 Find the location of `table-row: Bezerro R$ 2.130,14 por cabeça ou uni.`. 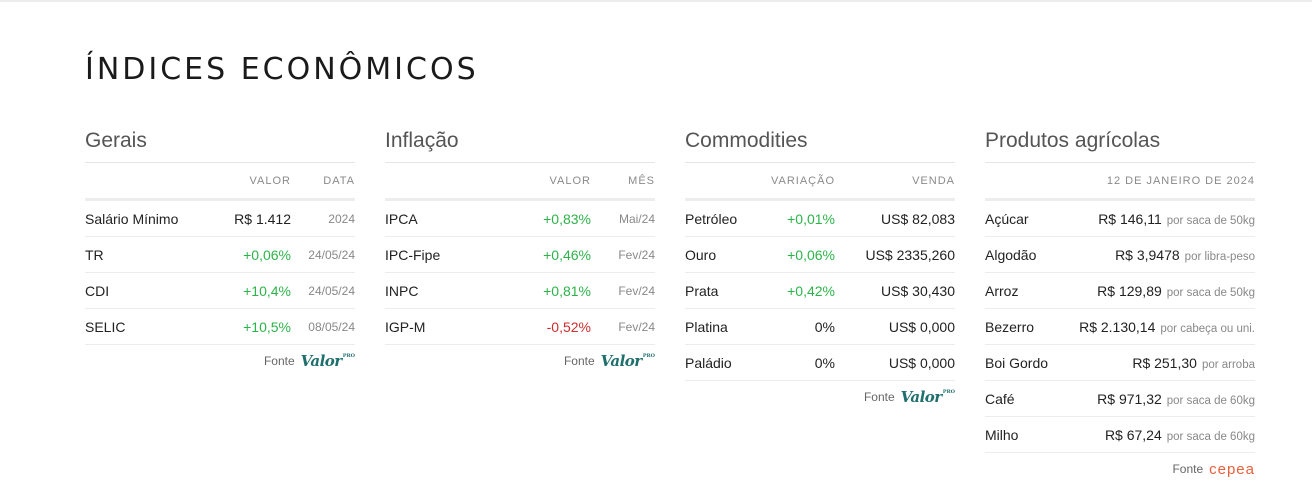

table-row: Bezerro R$ 2.130,14 por cabeça ou uni. is located at coordinates (1120, 327).